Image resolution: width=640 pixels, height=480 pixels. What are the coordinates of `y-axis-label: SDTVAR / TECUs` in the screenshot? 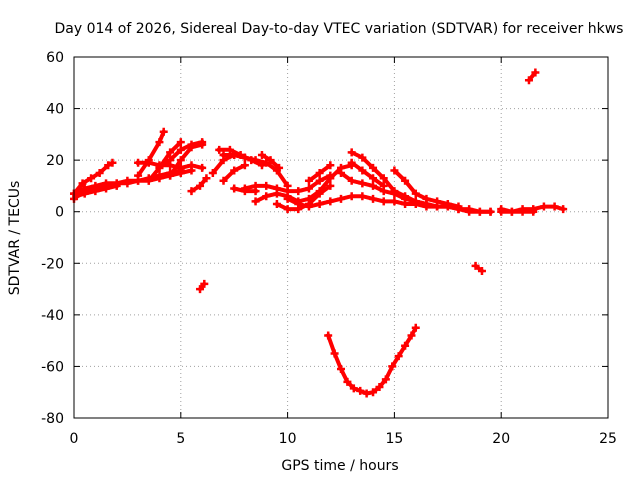 It's located at (15, 238).